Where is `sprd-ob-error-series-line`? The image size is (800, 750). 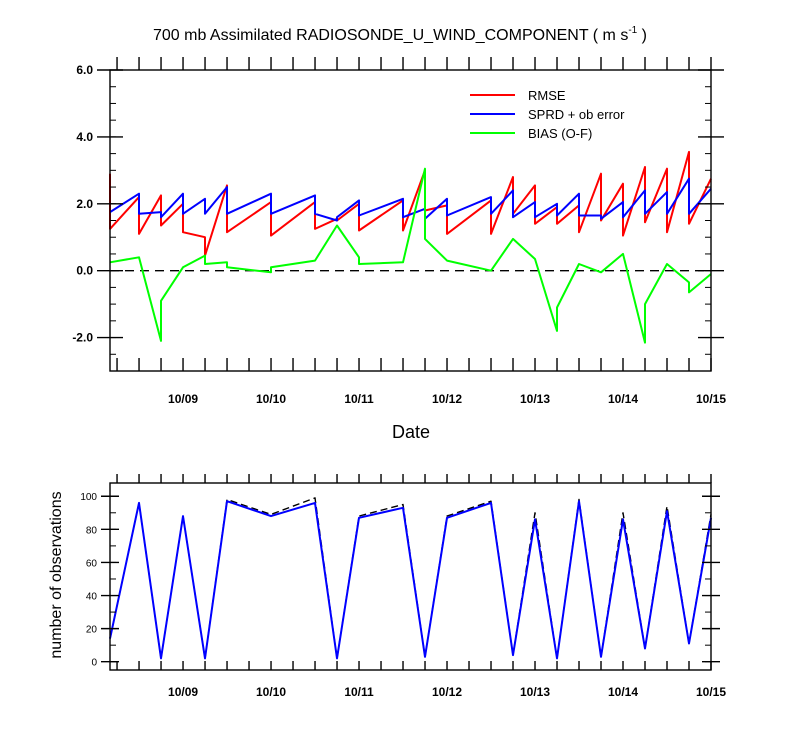 sprd-ob-error-series-line is located at coordinates (410, 199).